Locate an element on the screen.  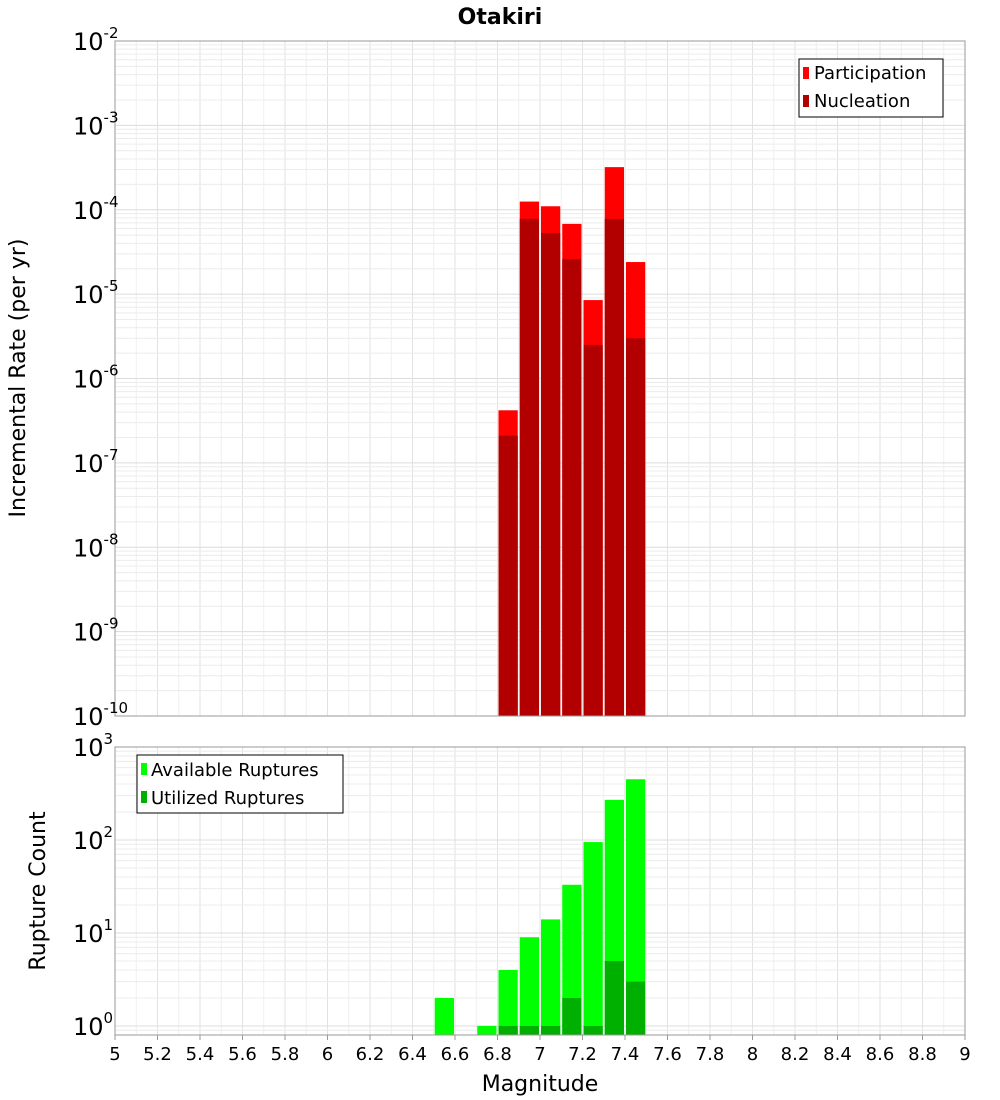
rate-y-axis-label: Incremental Rate (per yr) is located at coordinates (18, 378).